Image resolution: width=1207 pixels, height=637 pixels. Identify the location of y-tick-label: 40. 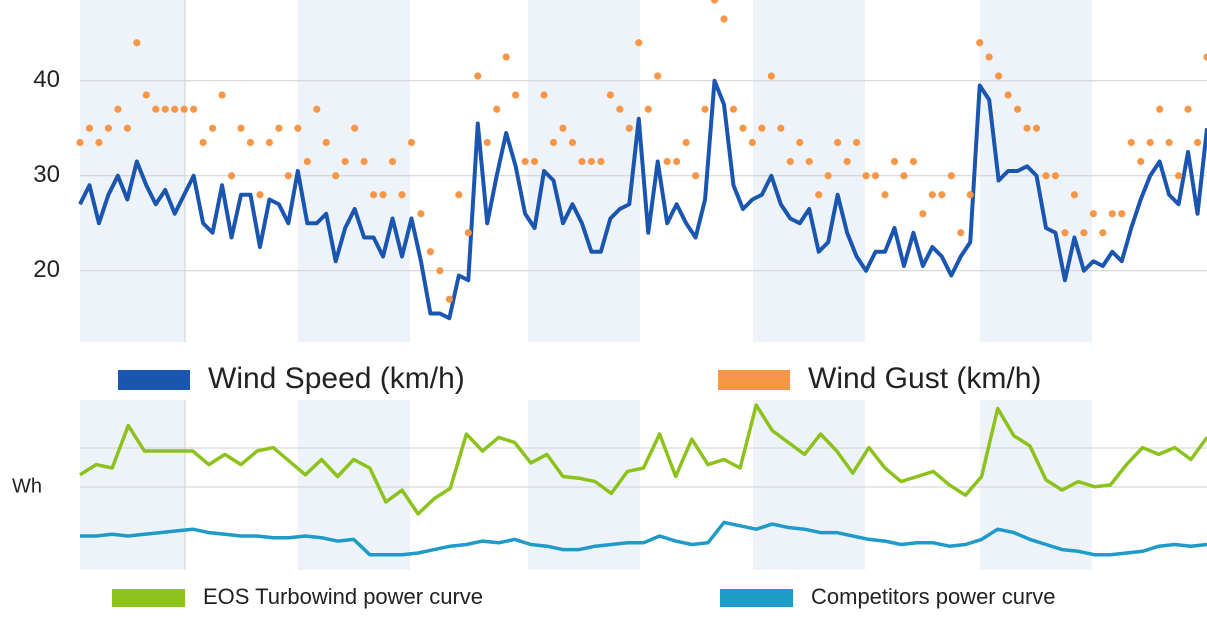
(46, 79).